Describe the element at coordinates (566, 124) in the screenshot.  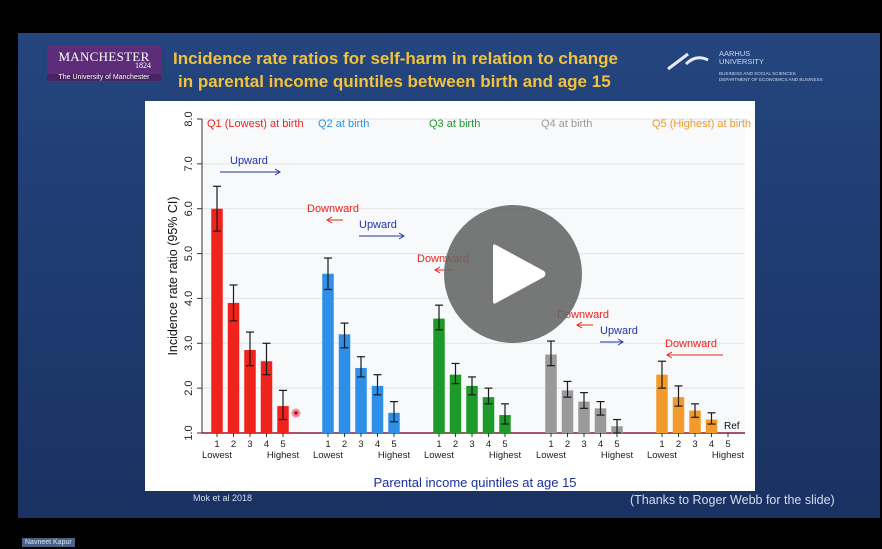
I see `group-title: Q4 at birth` at that location.